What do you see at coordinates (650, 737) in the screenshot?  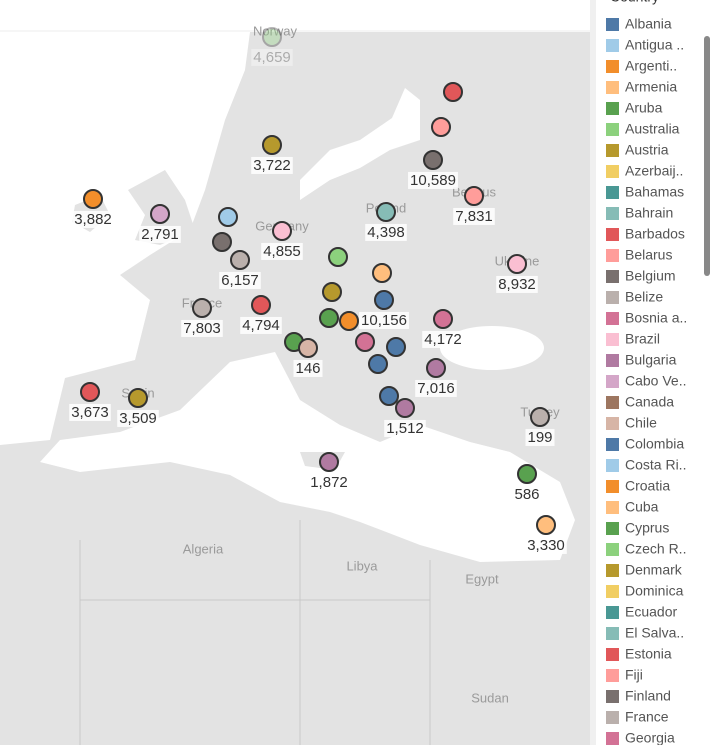 I see `legend-label: Georgia` at bounding box center [650, 737].